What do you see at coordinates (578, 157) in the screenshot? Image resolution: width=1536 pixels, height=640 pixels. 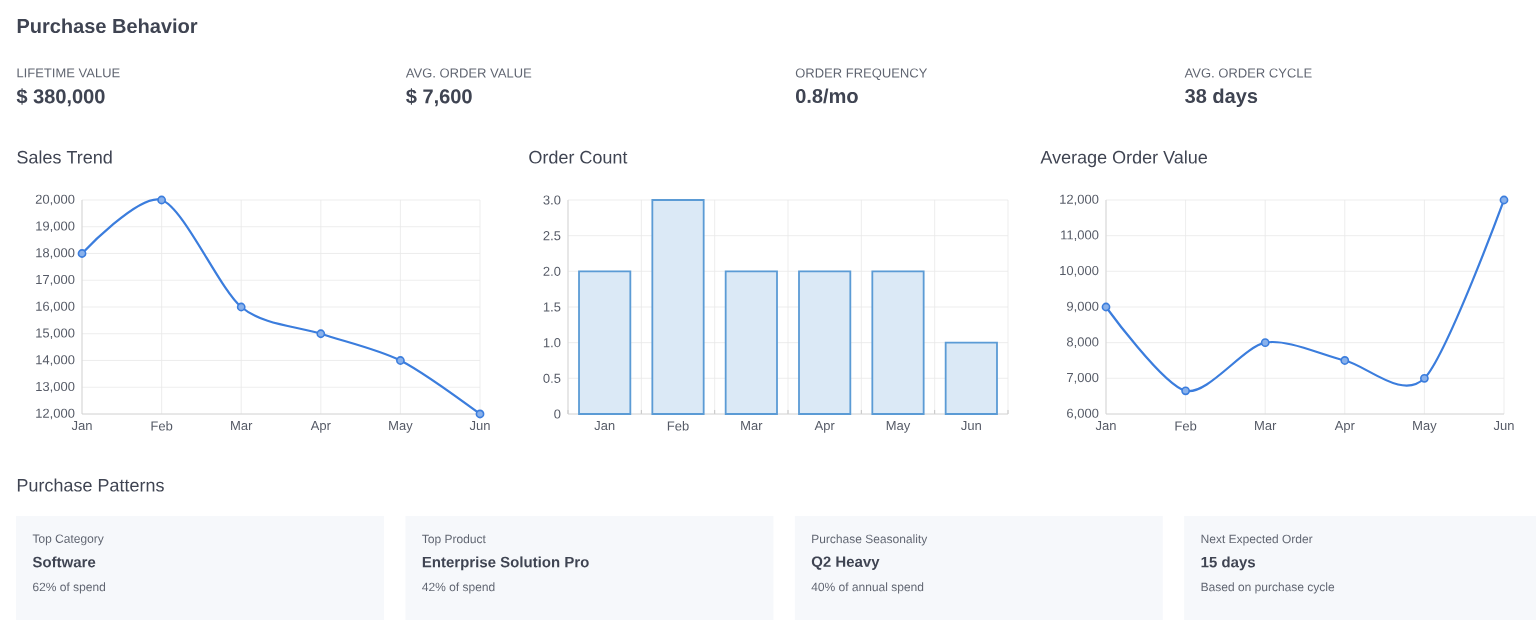 I see `chart-title: Order Count` at bounding box center [578, 157].